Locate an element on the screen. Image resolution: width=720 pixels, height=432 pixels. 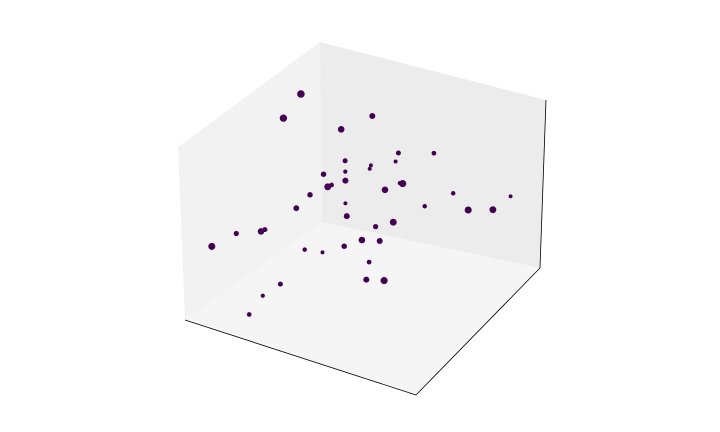
back-left-pane is located at coordinates (250, 181).